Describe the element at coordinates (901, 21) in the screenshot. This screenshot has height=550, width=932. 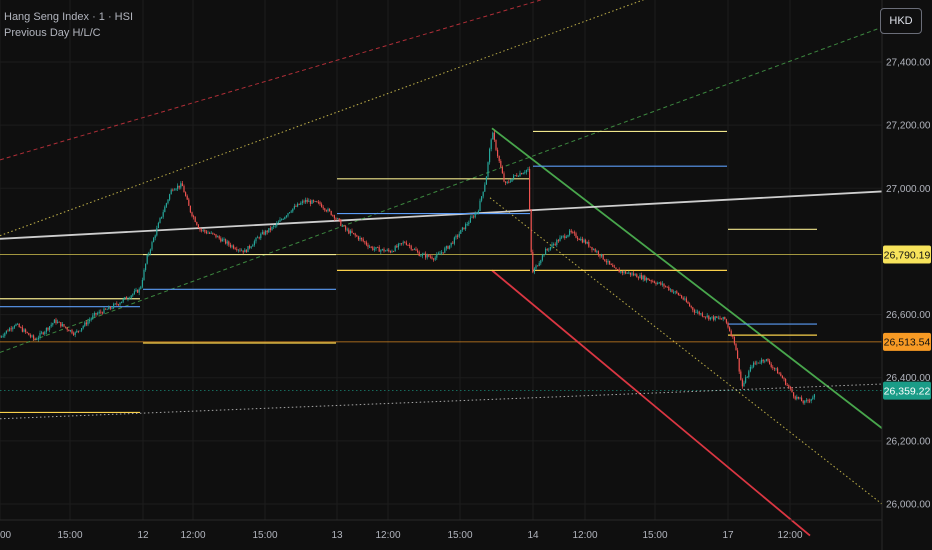
I see `currency-button: HKD` at that location.